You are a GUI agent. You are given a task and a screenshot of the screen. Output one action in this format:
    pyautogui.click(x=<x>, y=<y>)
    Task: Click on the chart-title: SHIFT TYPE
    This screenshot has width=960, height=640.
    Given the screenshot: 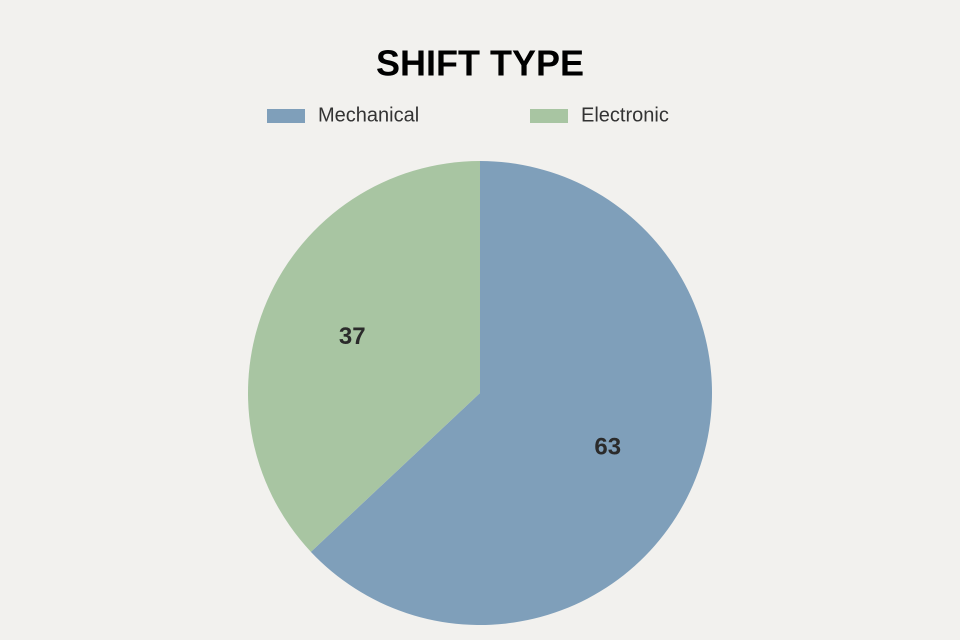 What is the action you would take?
    pyautogui.click(x=480, y=63)
    